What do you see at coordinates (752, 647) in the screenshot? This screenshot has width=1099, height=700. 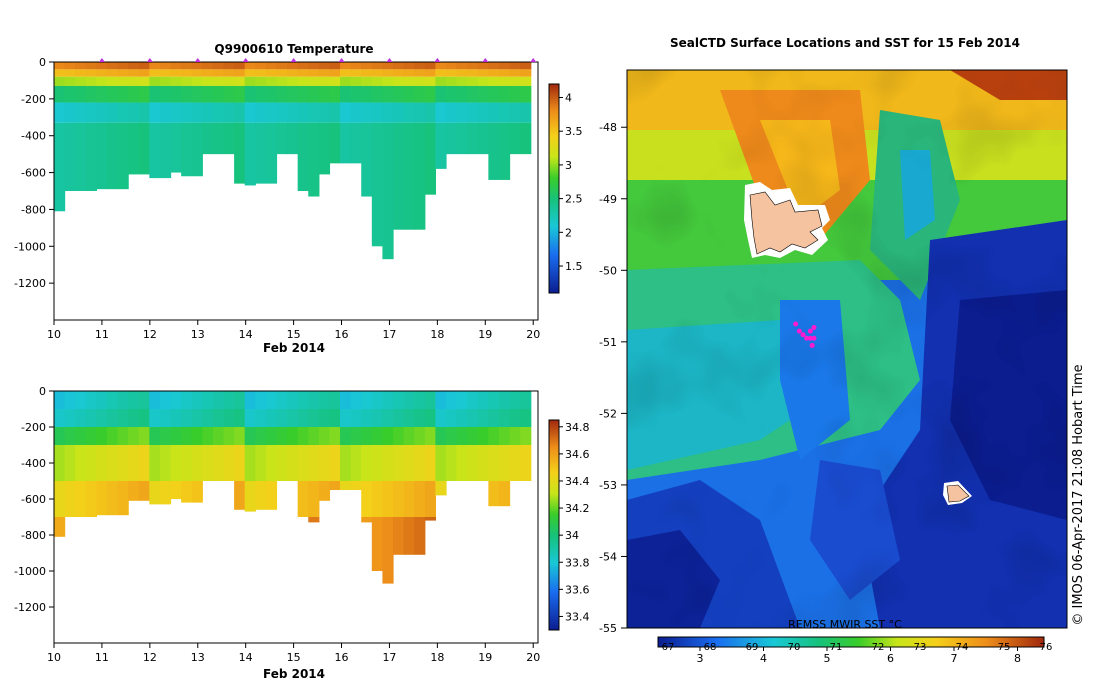 I see `sst-top-tick-label: 69` at bounding box center [752, 647].